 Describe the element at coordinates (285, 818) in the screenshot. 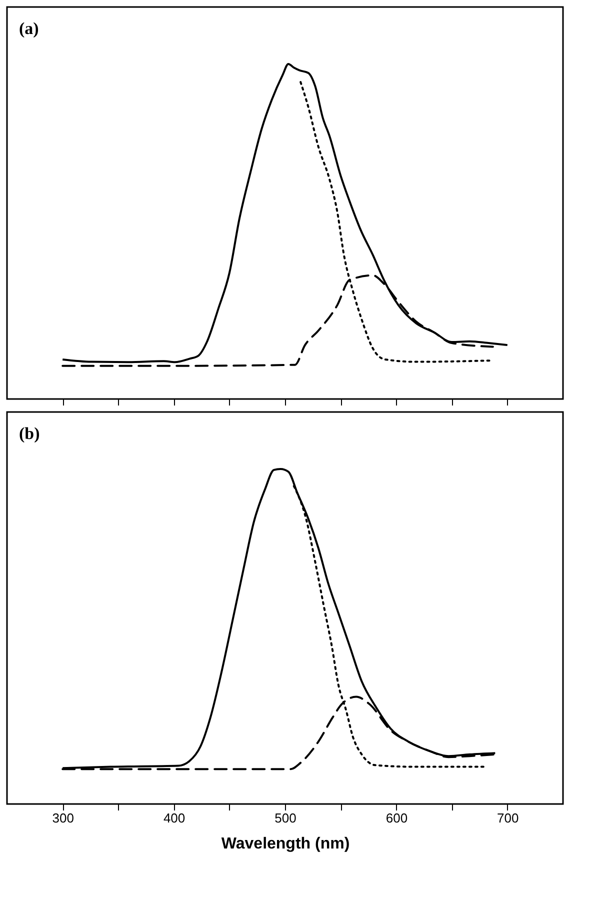

I see `x-tick-label: 500` at that location.